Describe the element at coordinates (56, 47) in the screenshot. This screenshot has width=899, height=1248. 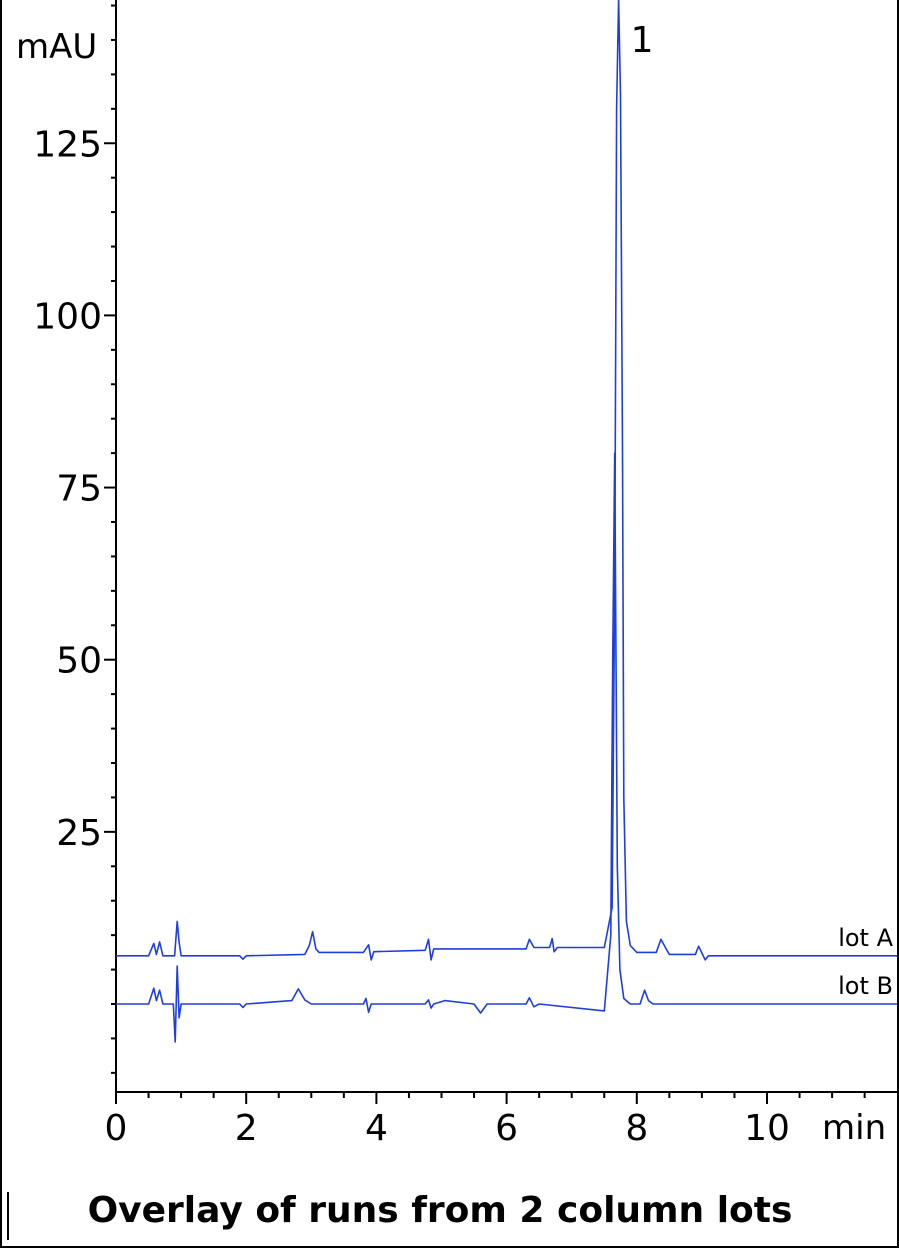
I see `y-axis-unit-label: mAU` at that location.